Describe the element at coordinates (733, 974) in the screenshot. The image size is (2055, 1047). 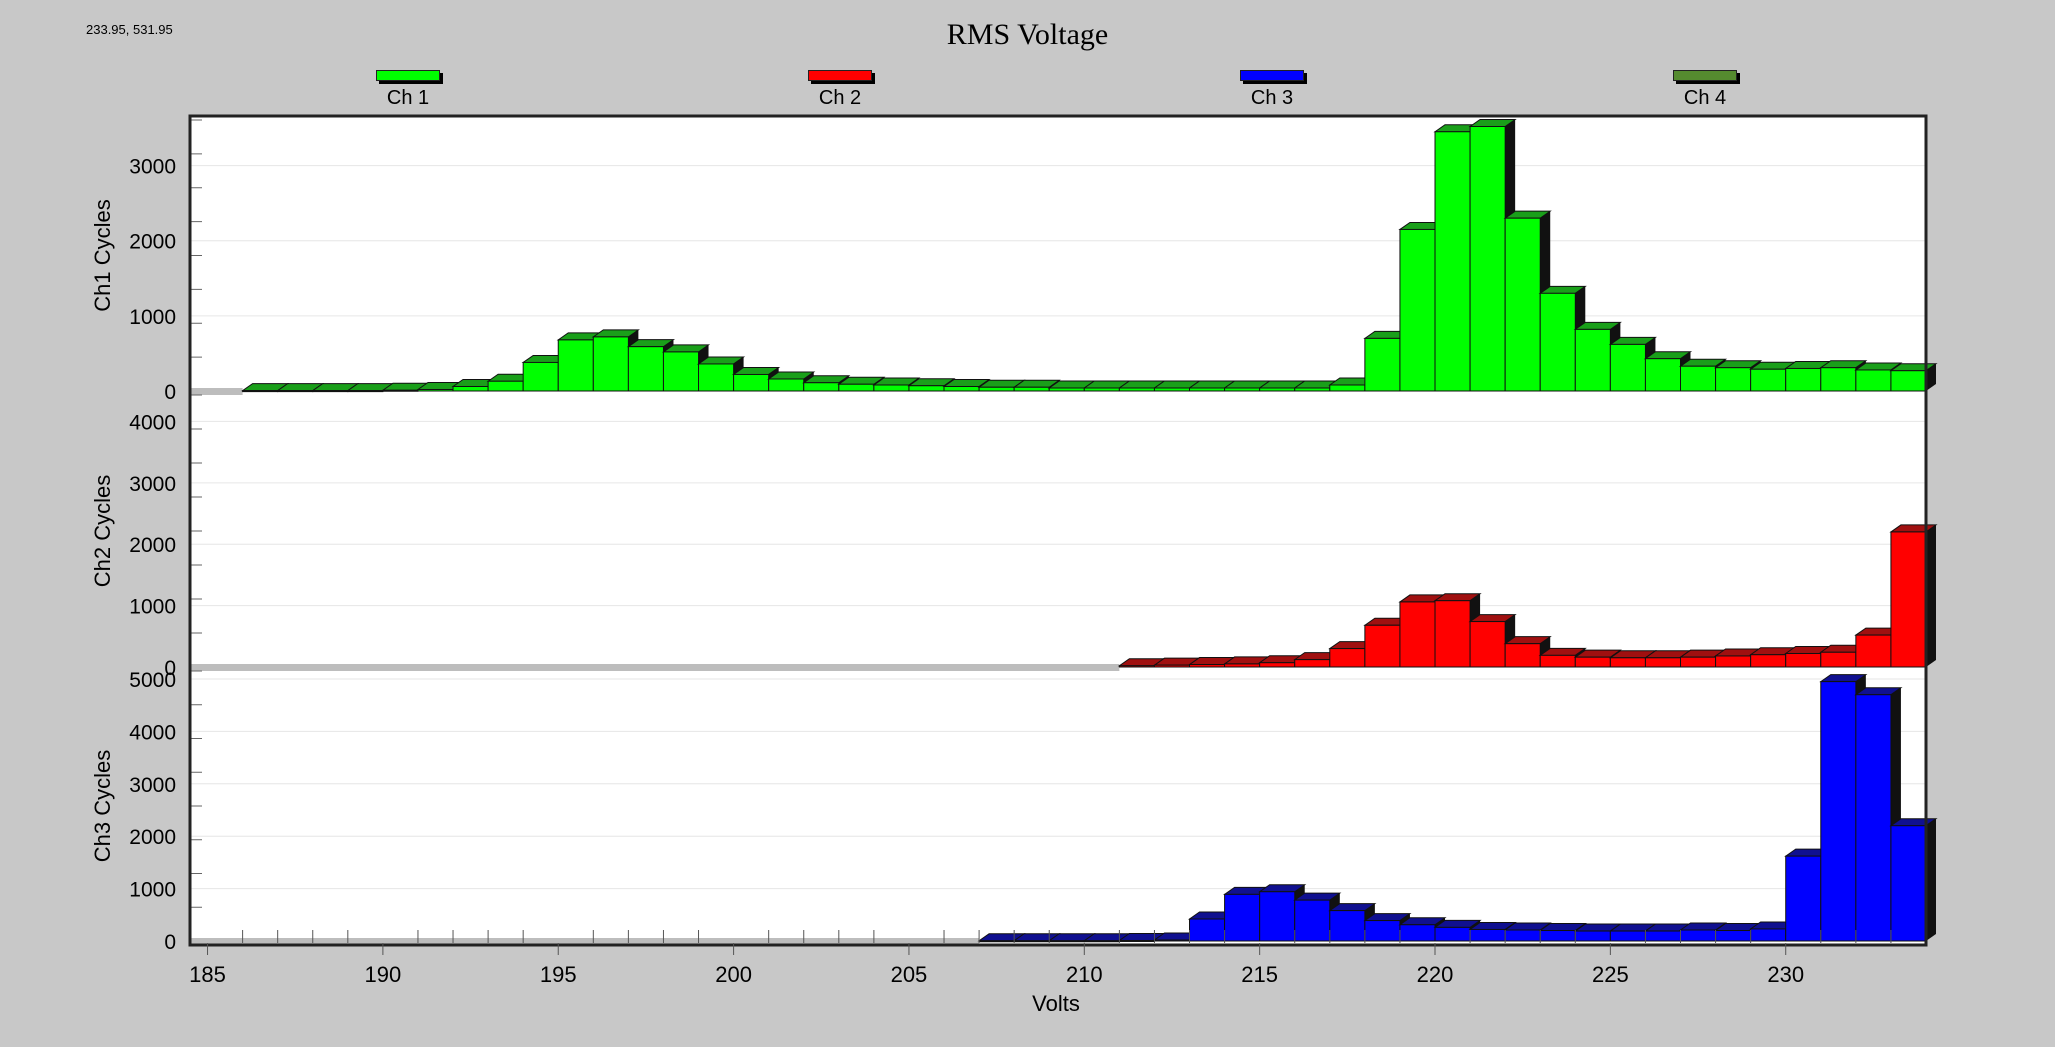
I see `x-tick-label: 200` at that location.